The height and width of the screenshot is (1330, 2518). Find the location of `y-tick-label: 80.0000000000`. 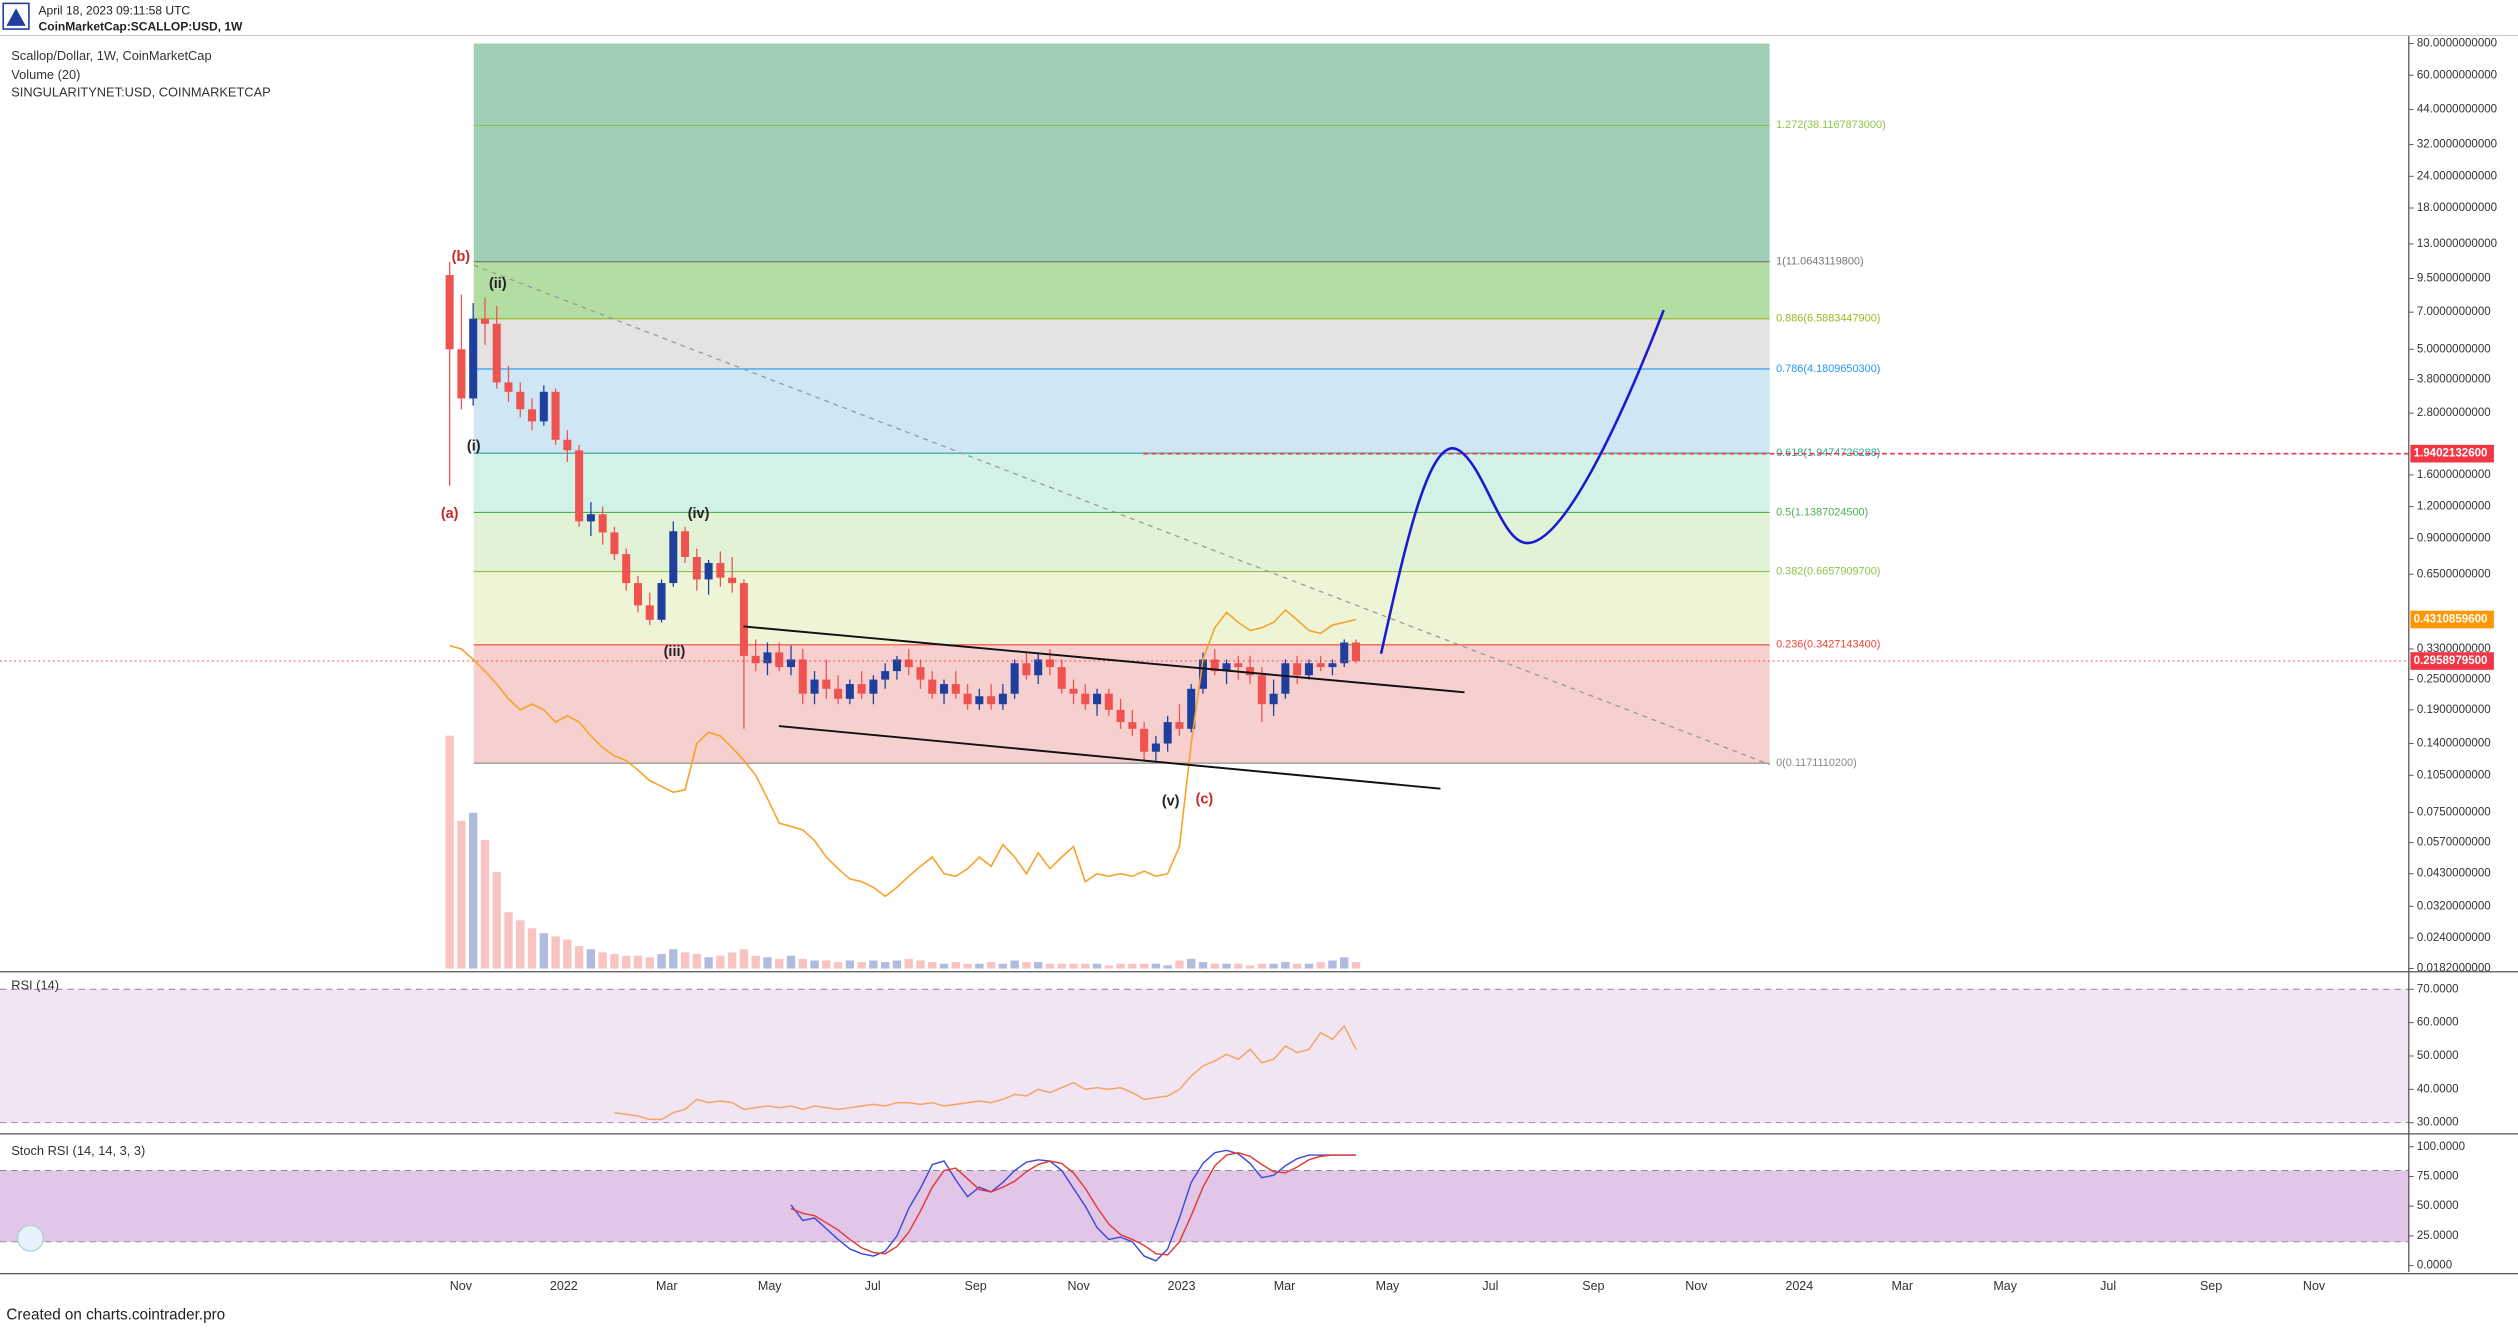

y-tick-label: 80.0000000000 is located at coordinates (2457, 44).